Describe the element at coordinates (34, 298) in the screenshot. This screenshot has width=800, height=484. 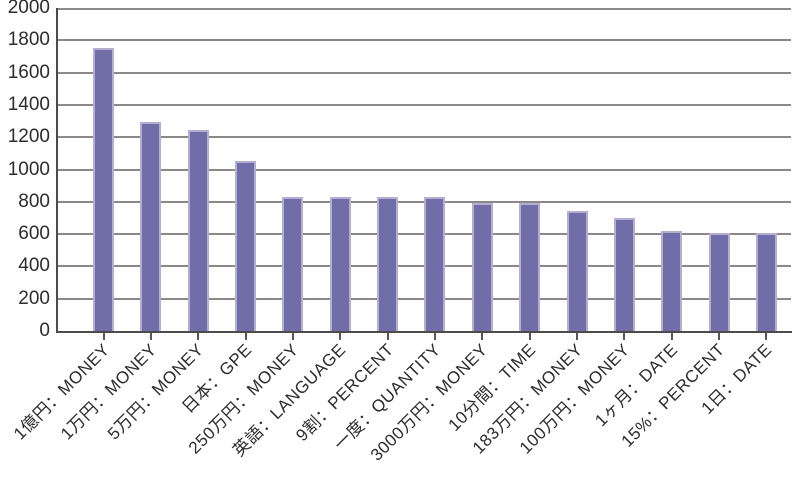
I see `y-axis-tick-label: 200` at that location.